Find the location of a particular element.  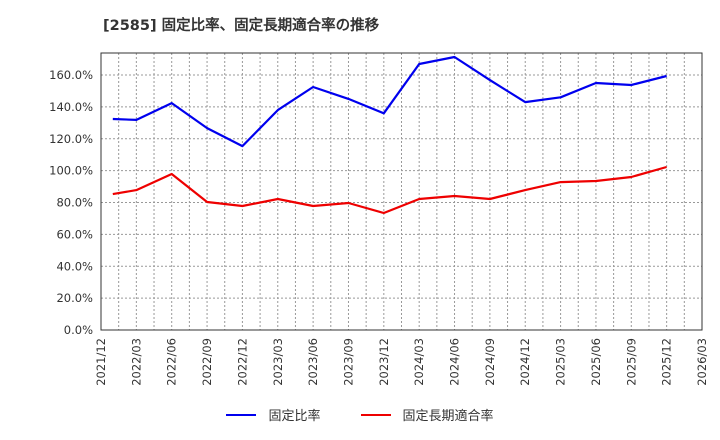

svg-text: 40.0% is located at coordinates (74, 266).